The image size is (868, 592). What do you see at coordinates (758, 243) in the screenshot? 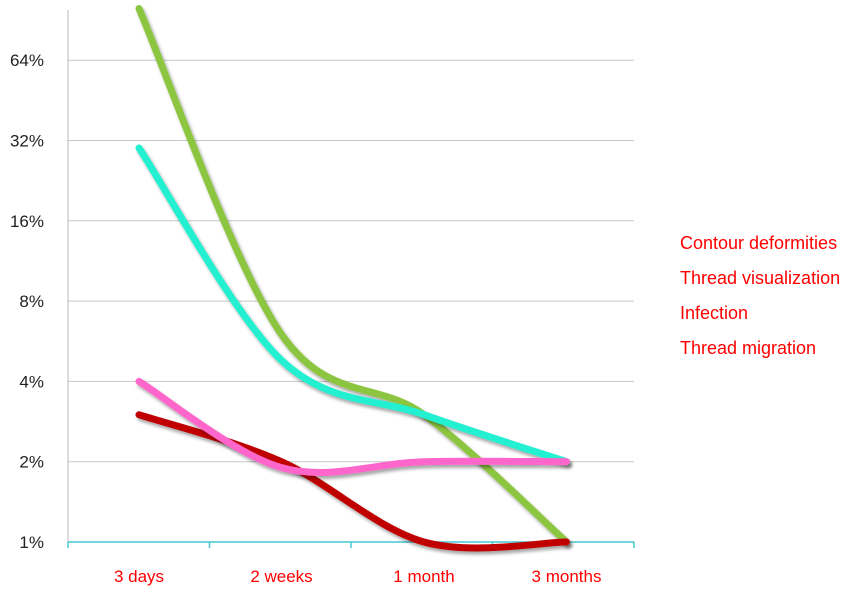
I see `legend-label-contour-deformities: Contour deformities` at bounding box center [758, 243].